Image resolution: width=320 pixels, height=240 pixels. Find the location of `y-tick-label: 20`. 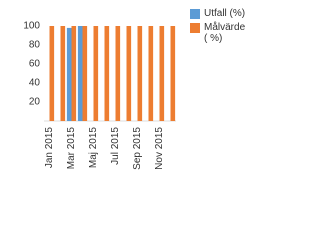

y-tick-label: 20 is located at coordinates (35, 102).